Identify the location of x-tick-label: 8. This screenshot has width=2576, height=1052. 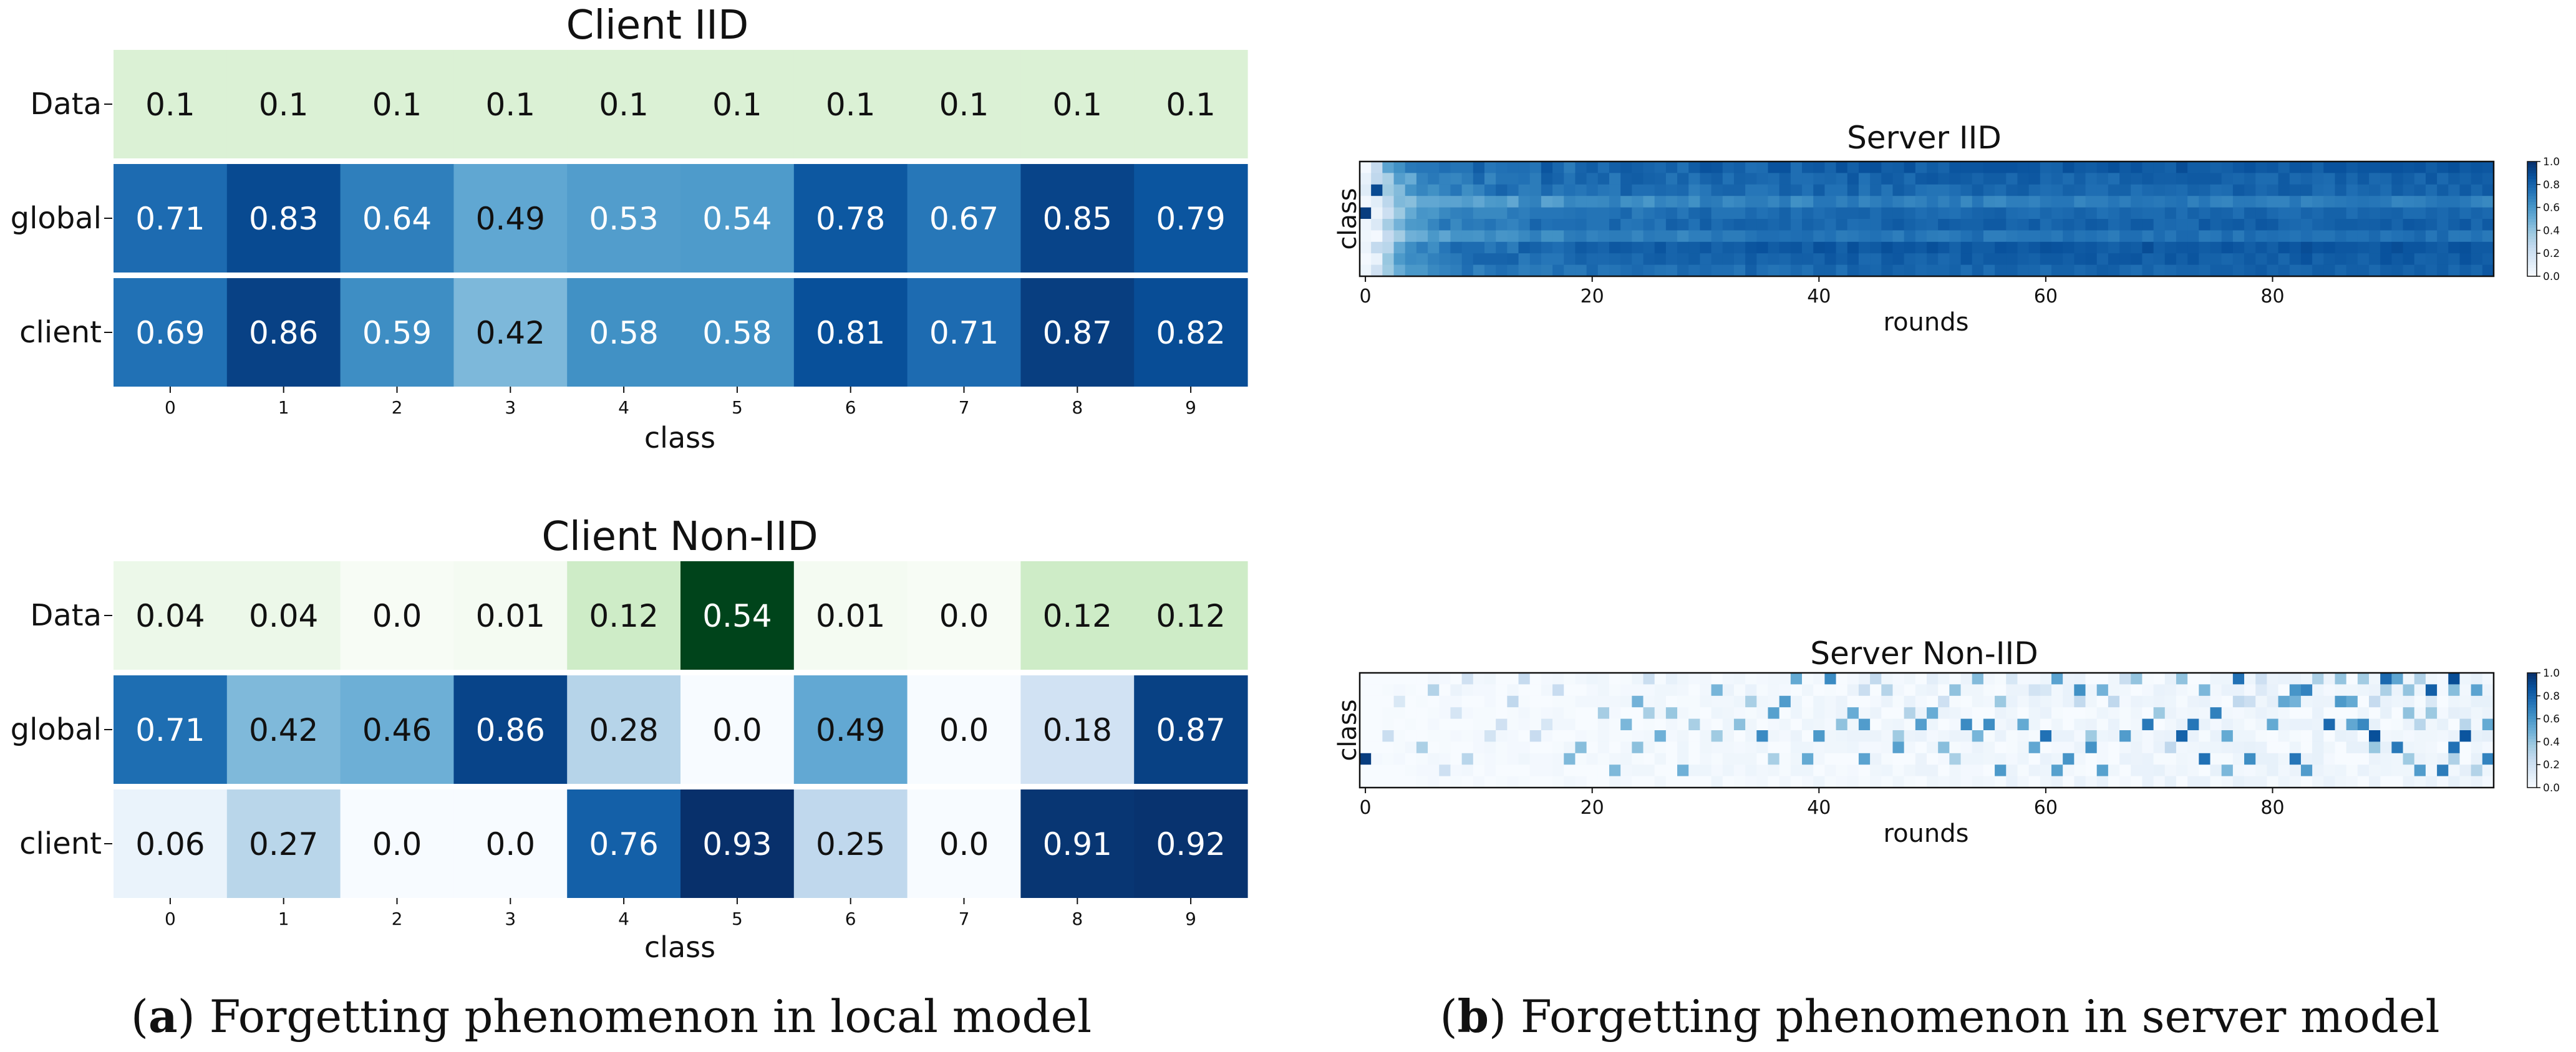
(1077, 919).